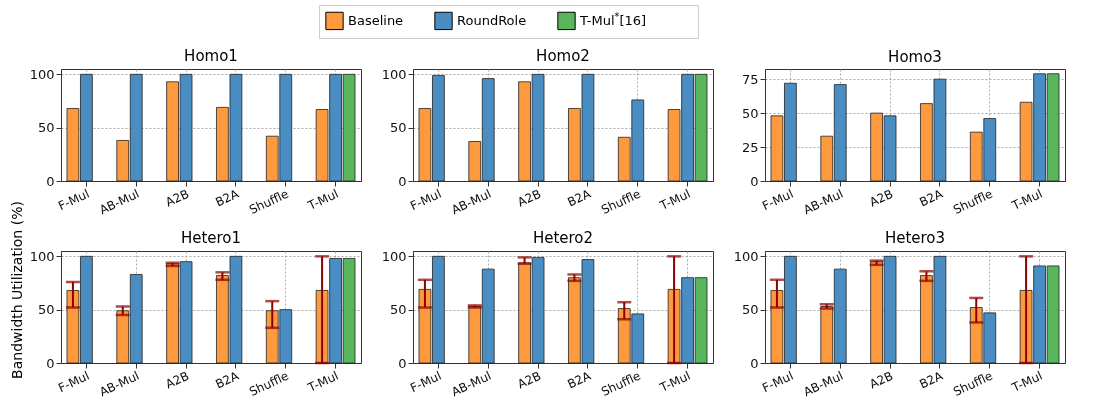  Describe the element at coordinates (211, 238) in the screenshot. I see `chart-title: Hetero1` at that location.